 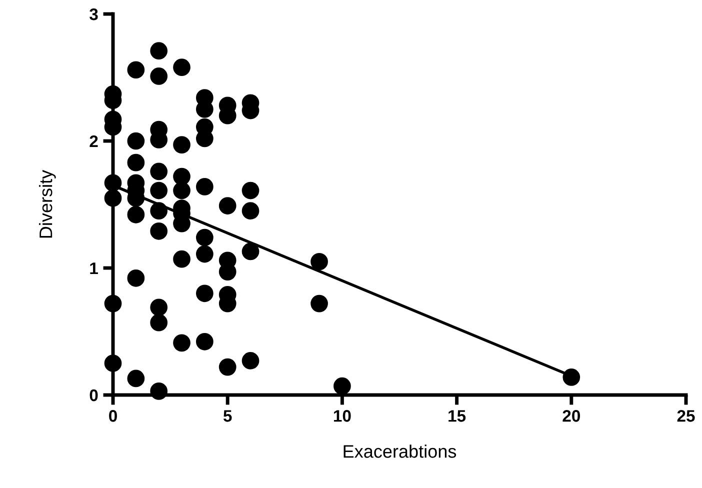 What do you see at coordinates (457, 416) in the screenshot?
I see `x-tick-label: 15` at bounding box center [457, 416].